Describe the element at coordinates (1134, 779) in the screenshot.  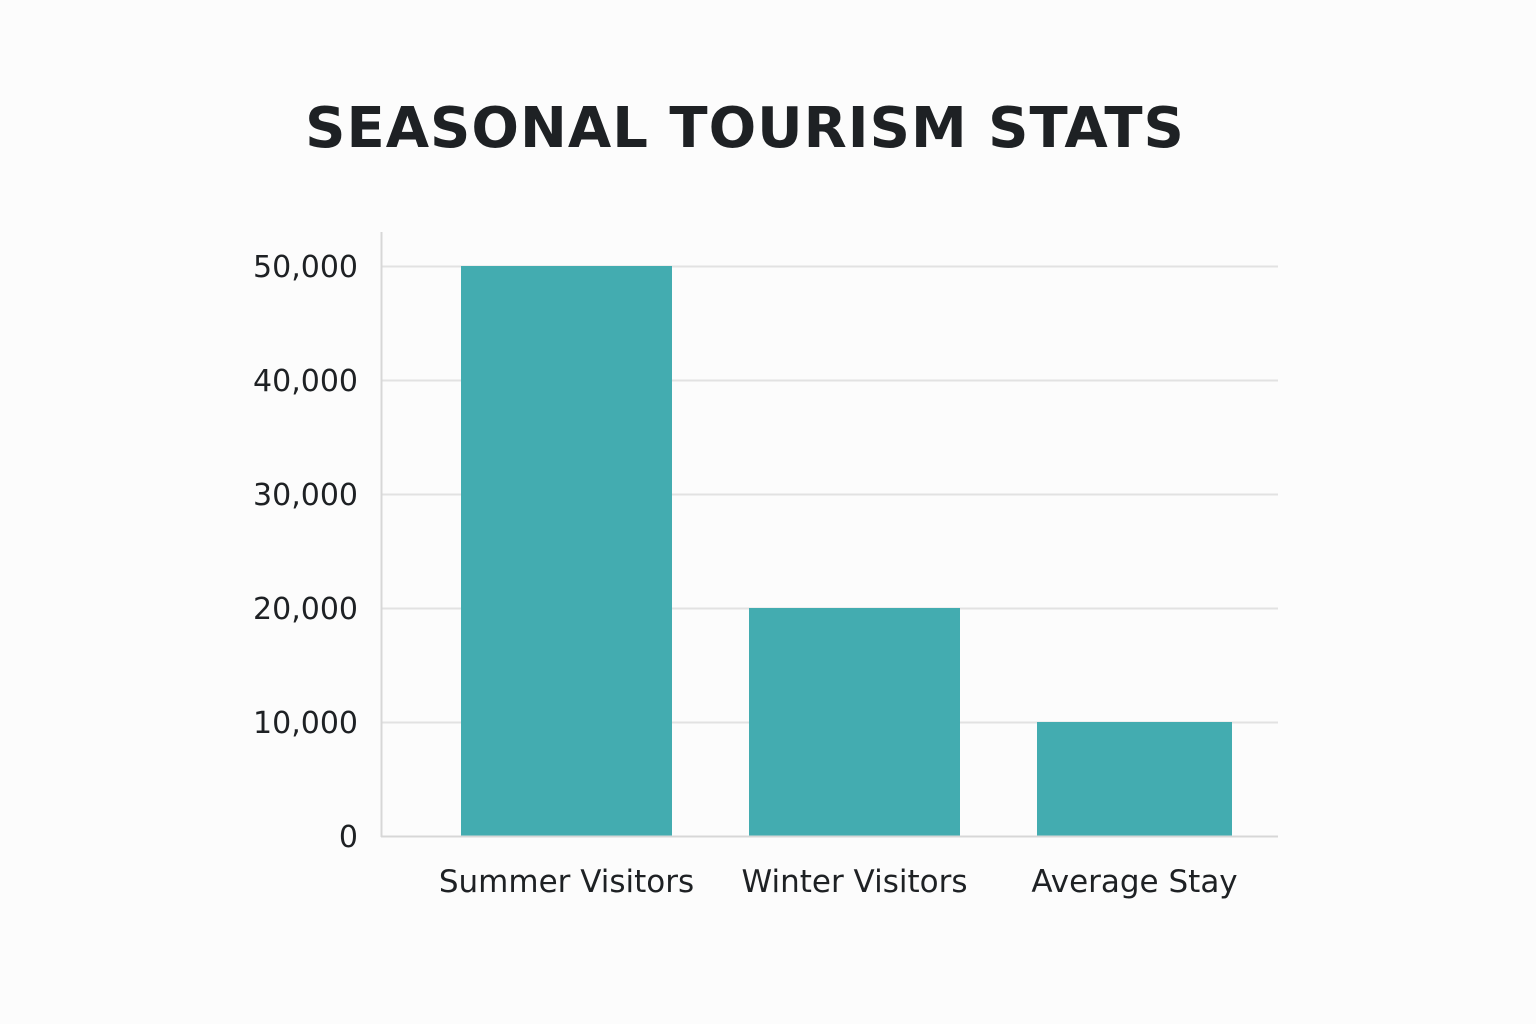
I see `bar-average-stay` at that location.